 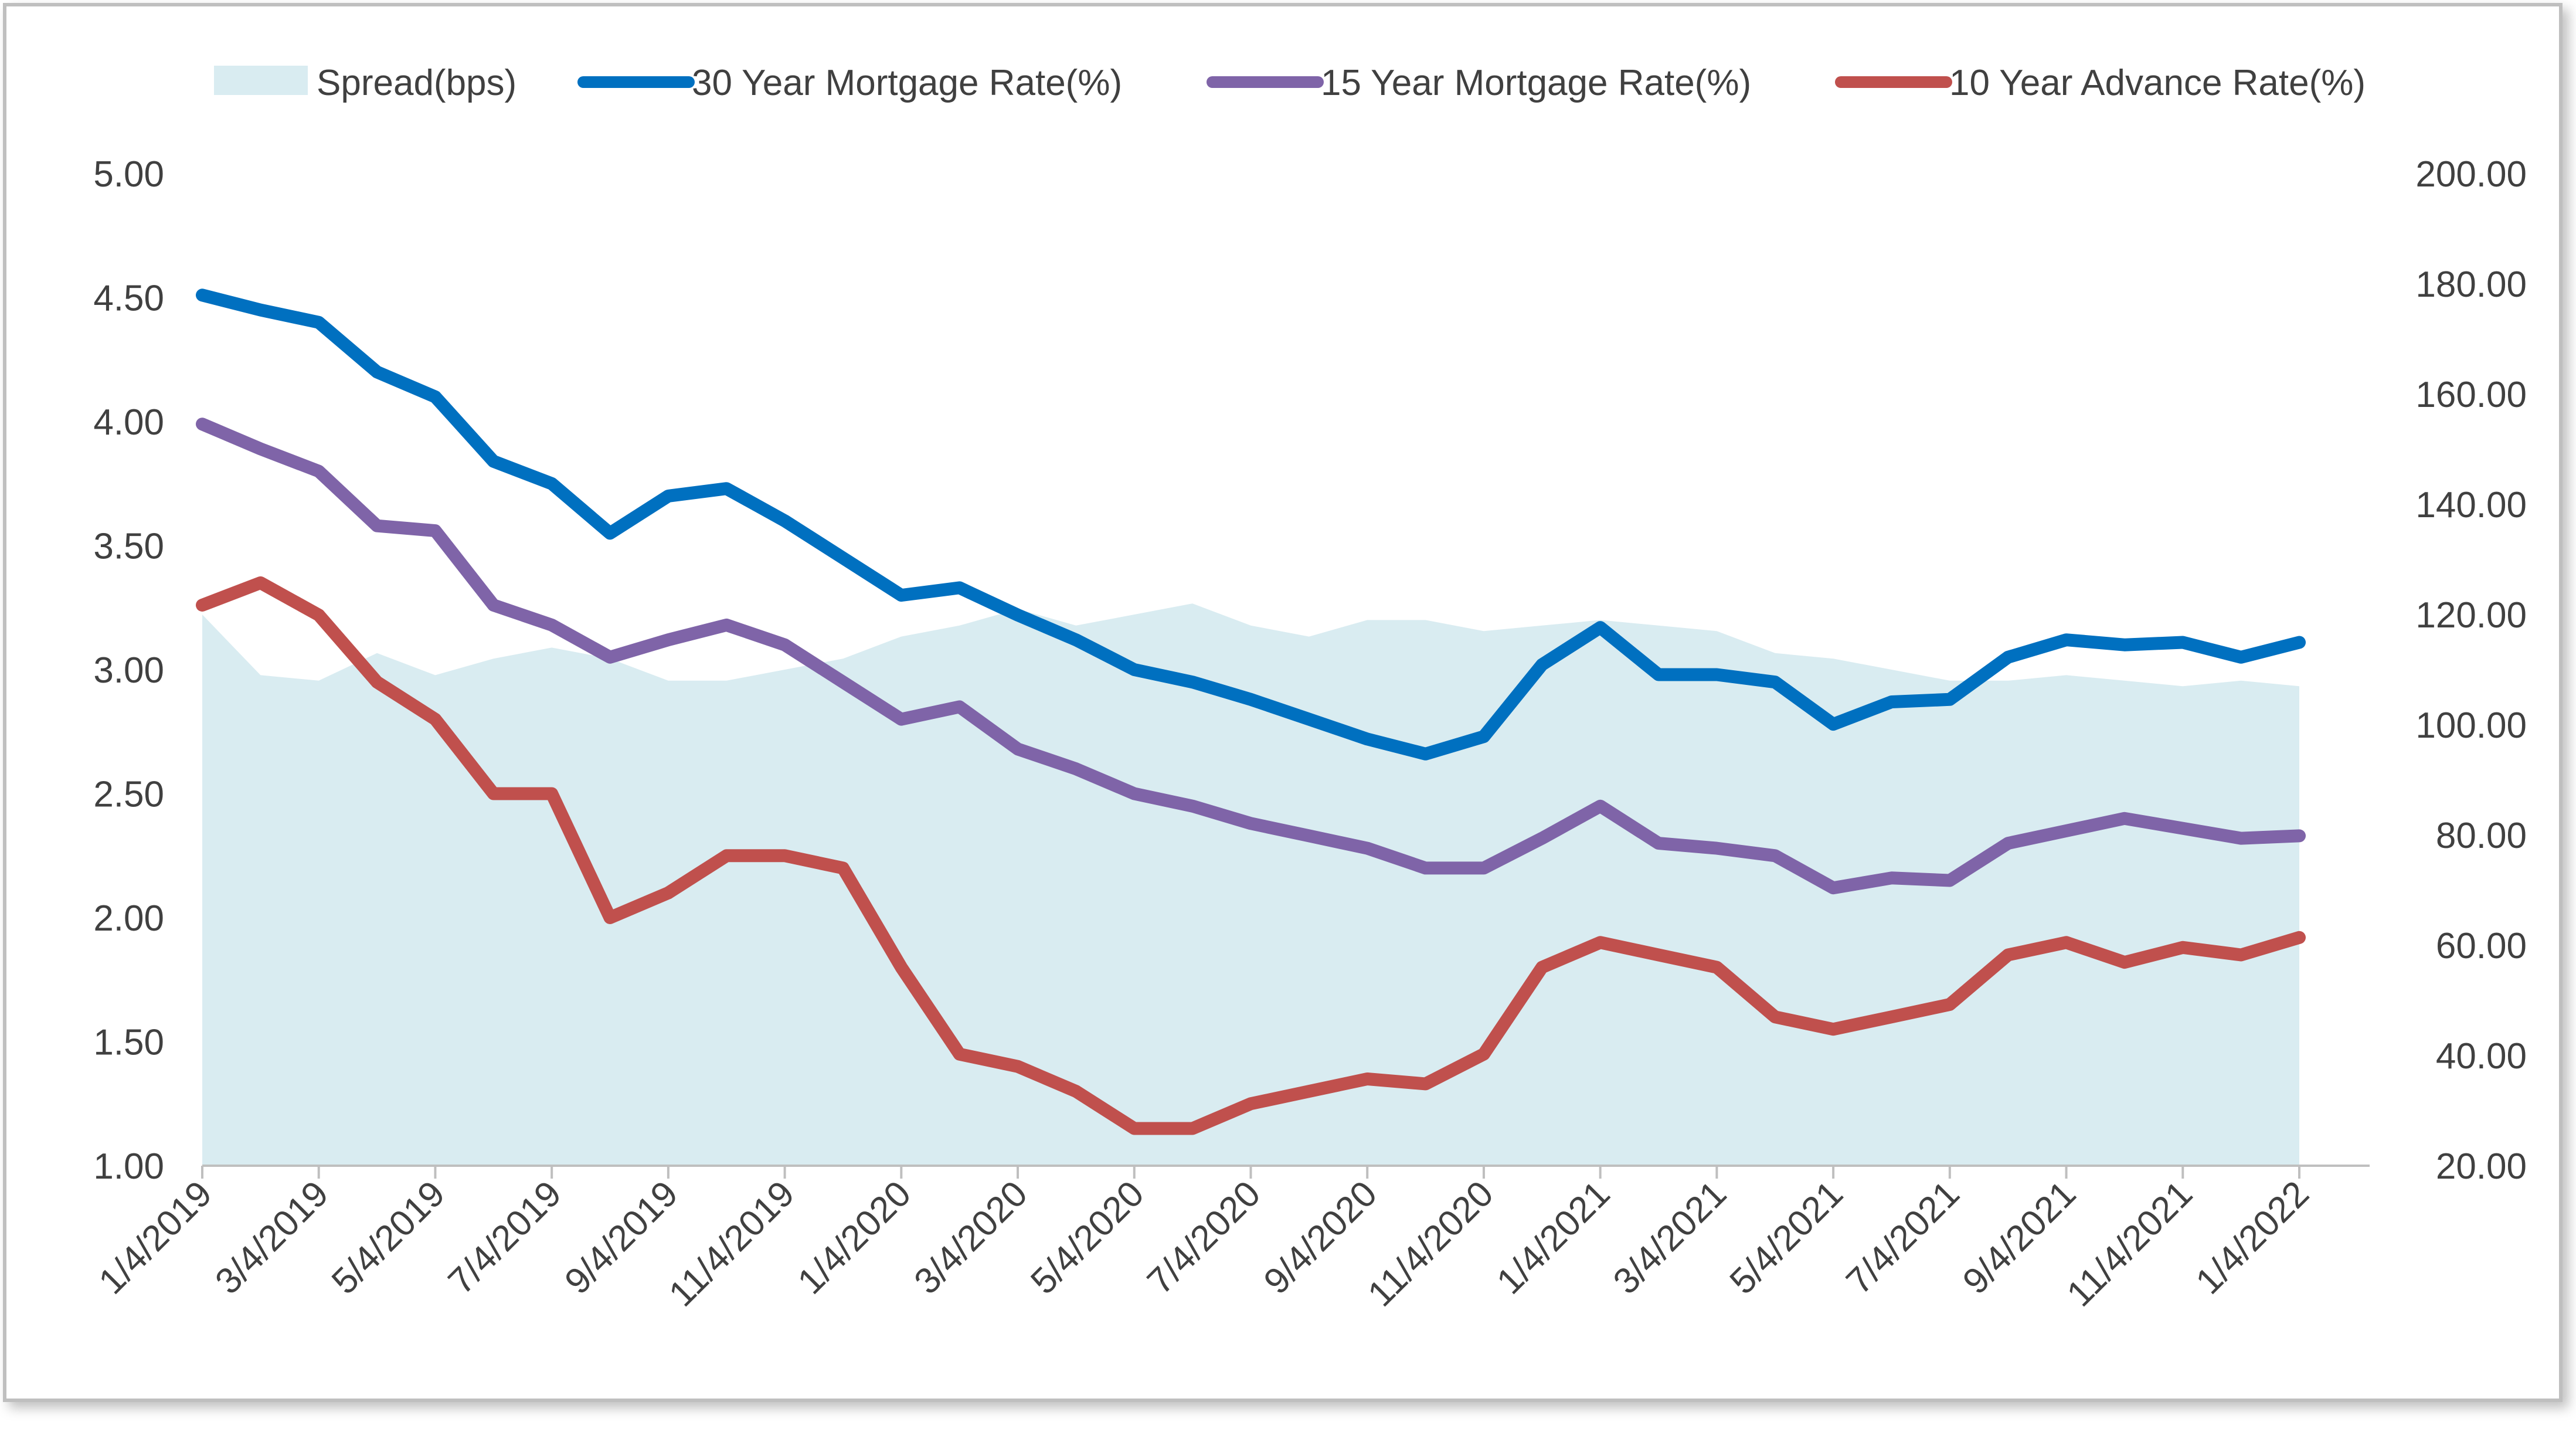 I want to click on y-left-tick-label: 2.00, so click(x=128, y=918).